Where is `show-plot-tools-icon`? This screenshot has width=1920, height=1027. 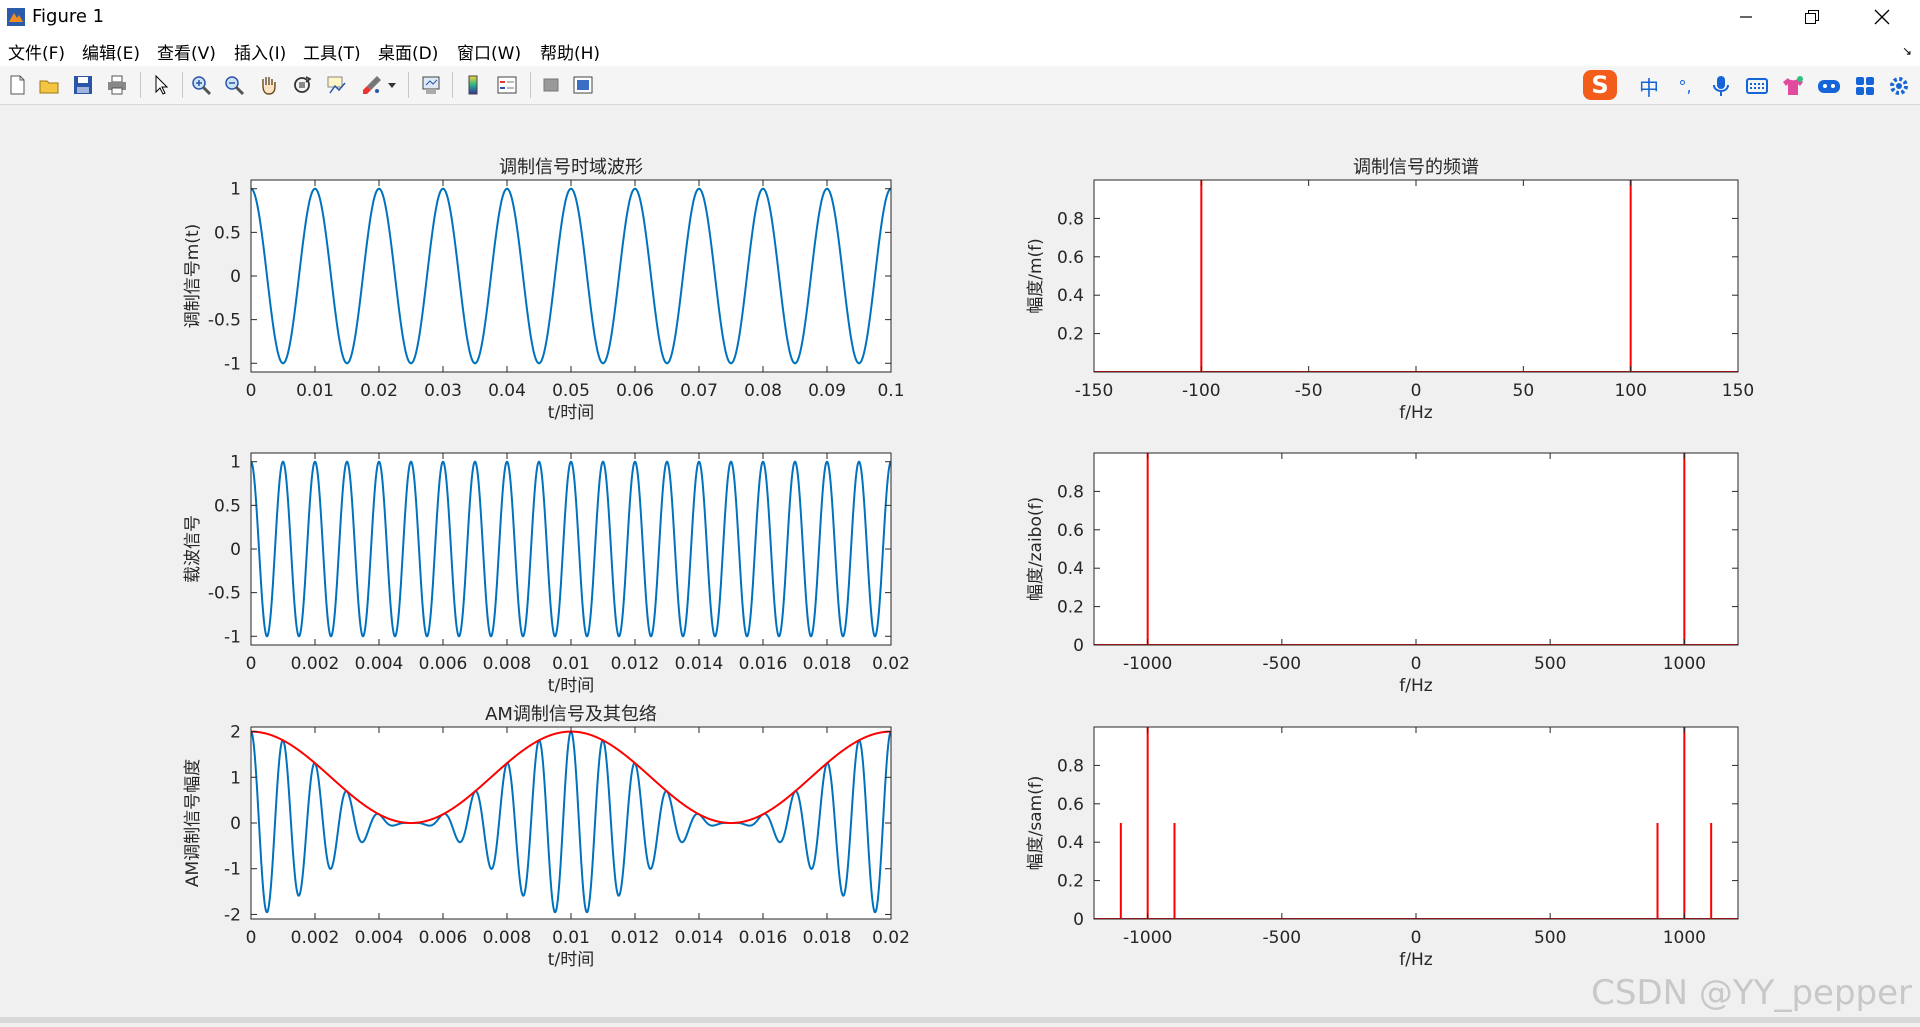
show-plot-tools-icon is located at coordinates (583, 85).